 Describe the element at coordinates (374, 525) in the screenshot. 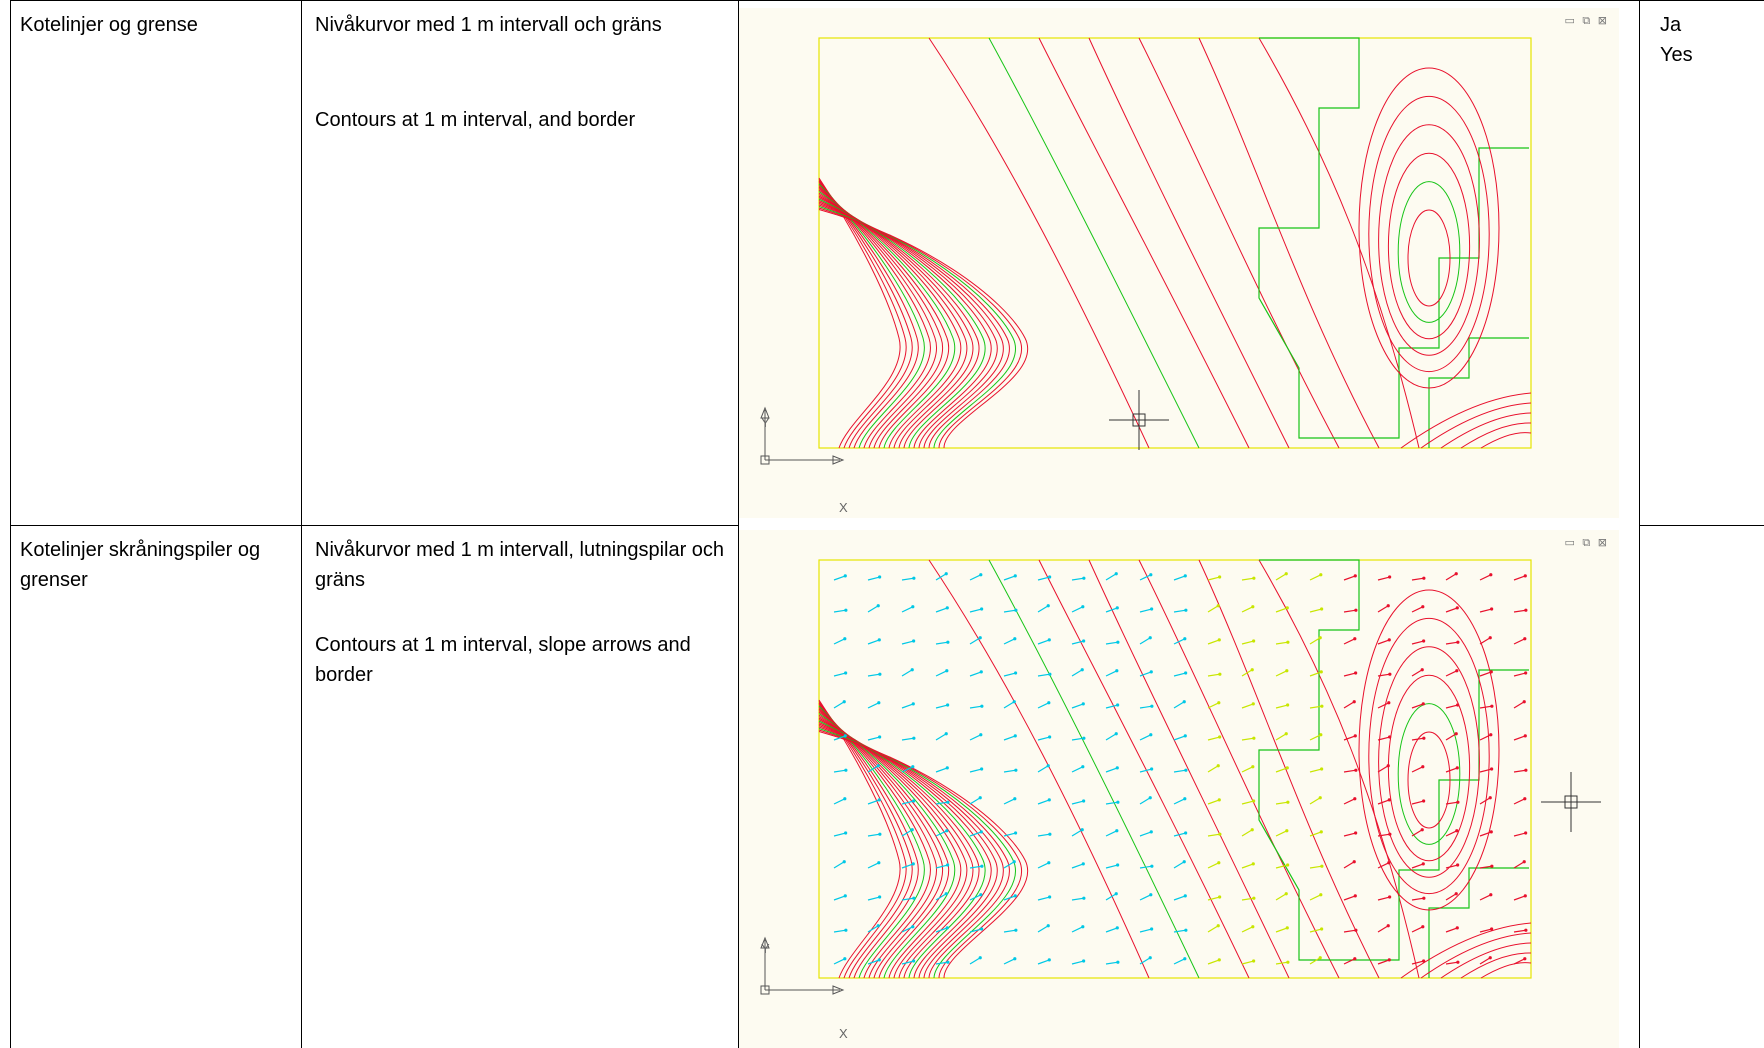

I see `row-divider-left` at that location.